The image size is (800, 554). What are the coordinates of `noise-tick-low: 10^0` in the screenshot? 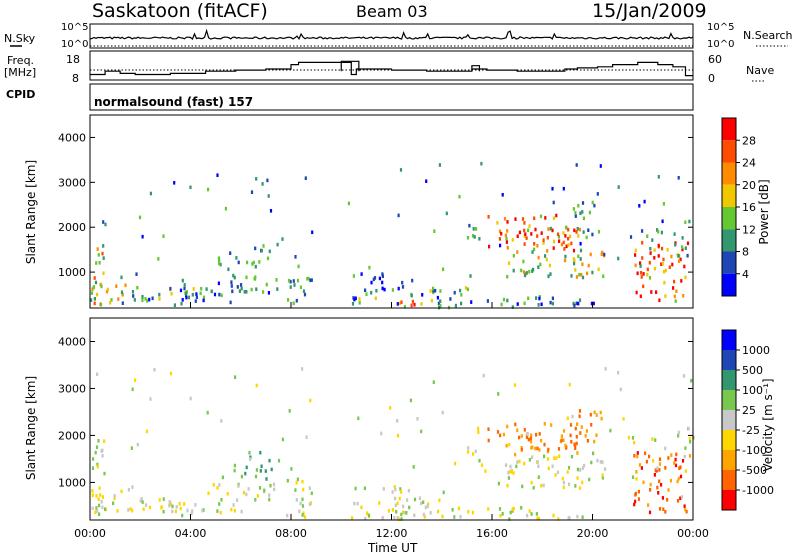 It's located at (74, 44).